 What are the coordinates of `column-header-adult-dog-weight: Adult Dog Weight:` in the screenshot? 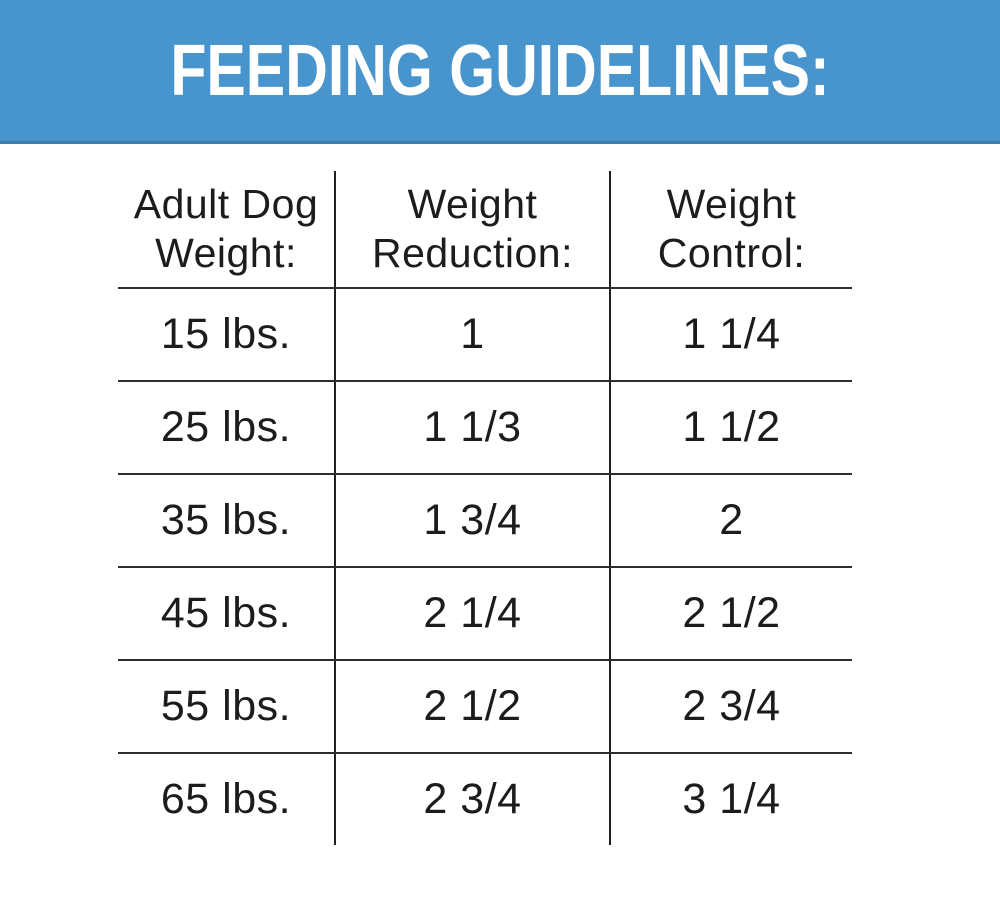 It's located at (226, 230).